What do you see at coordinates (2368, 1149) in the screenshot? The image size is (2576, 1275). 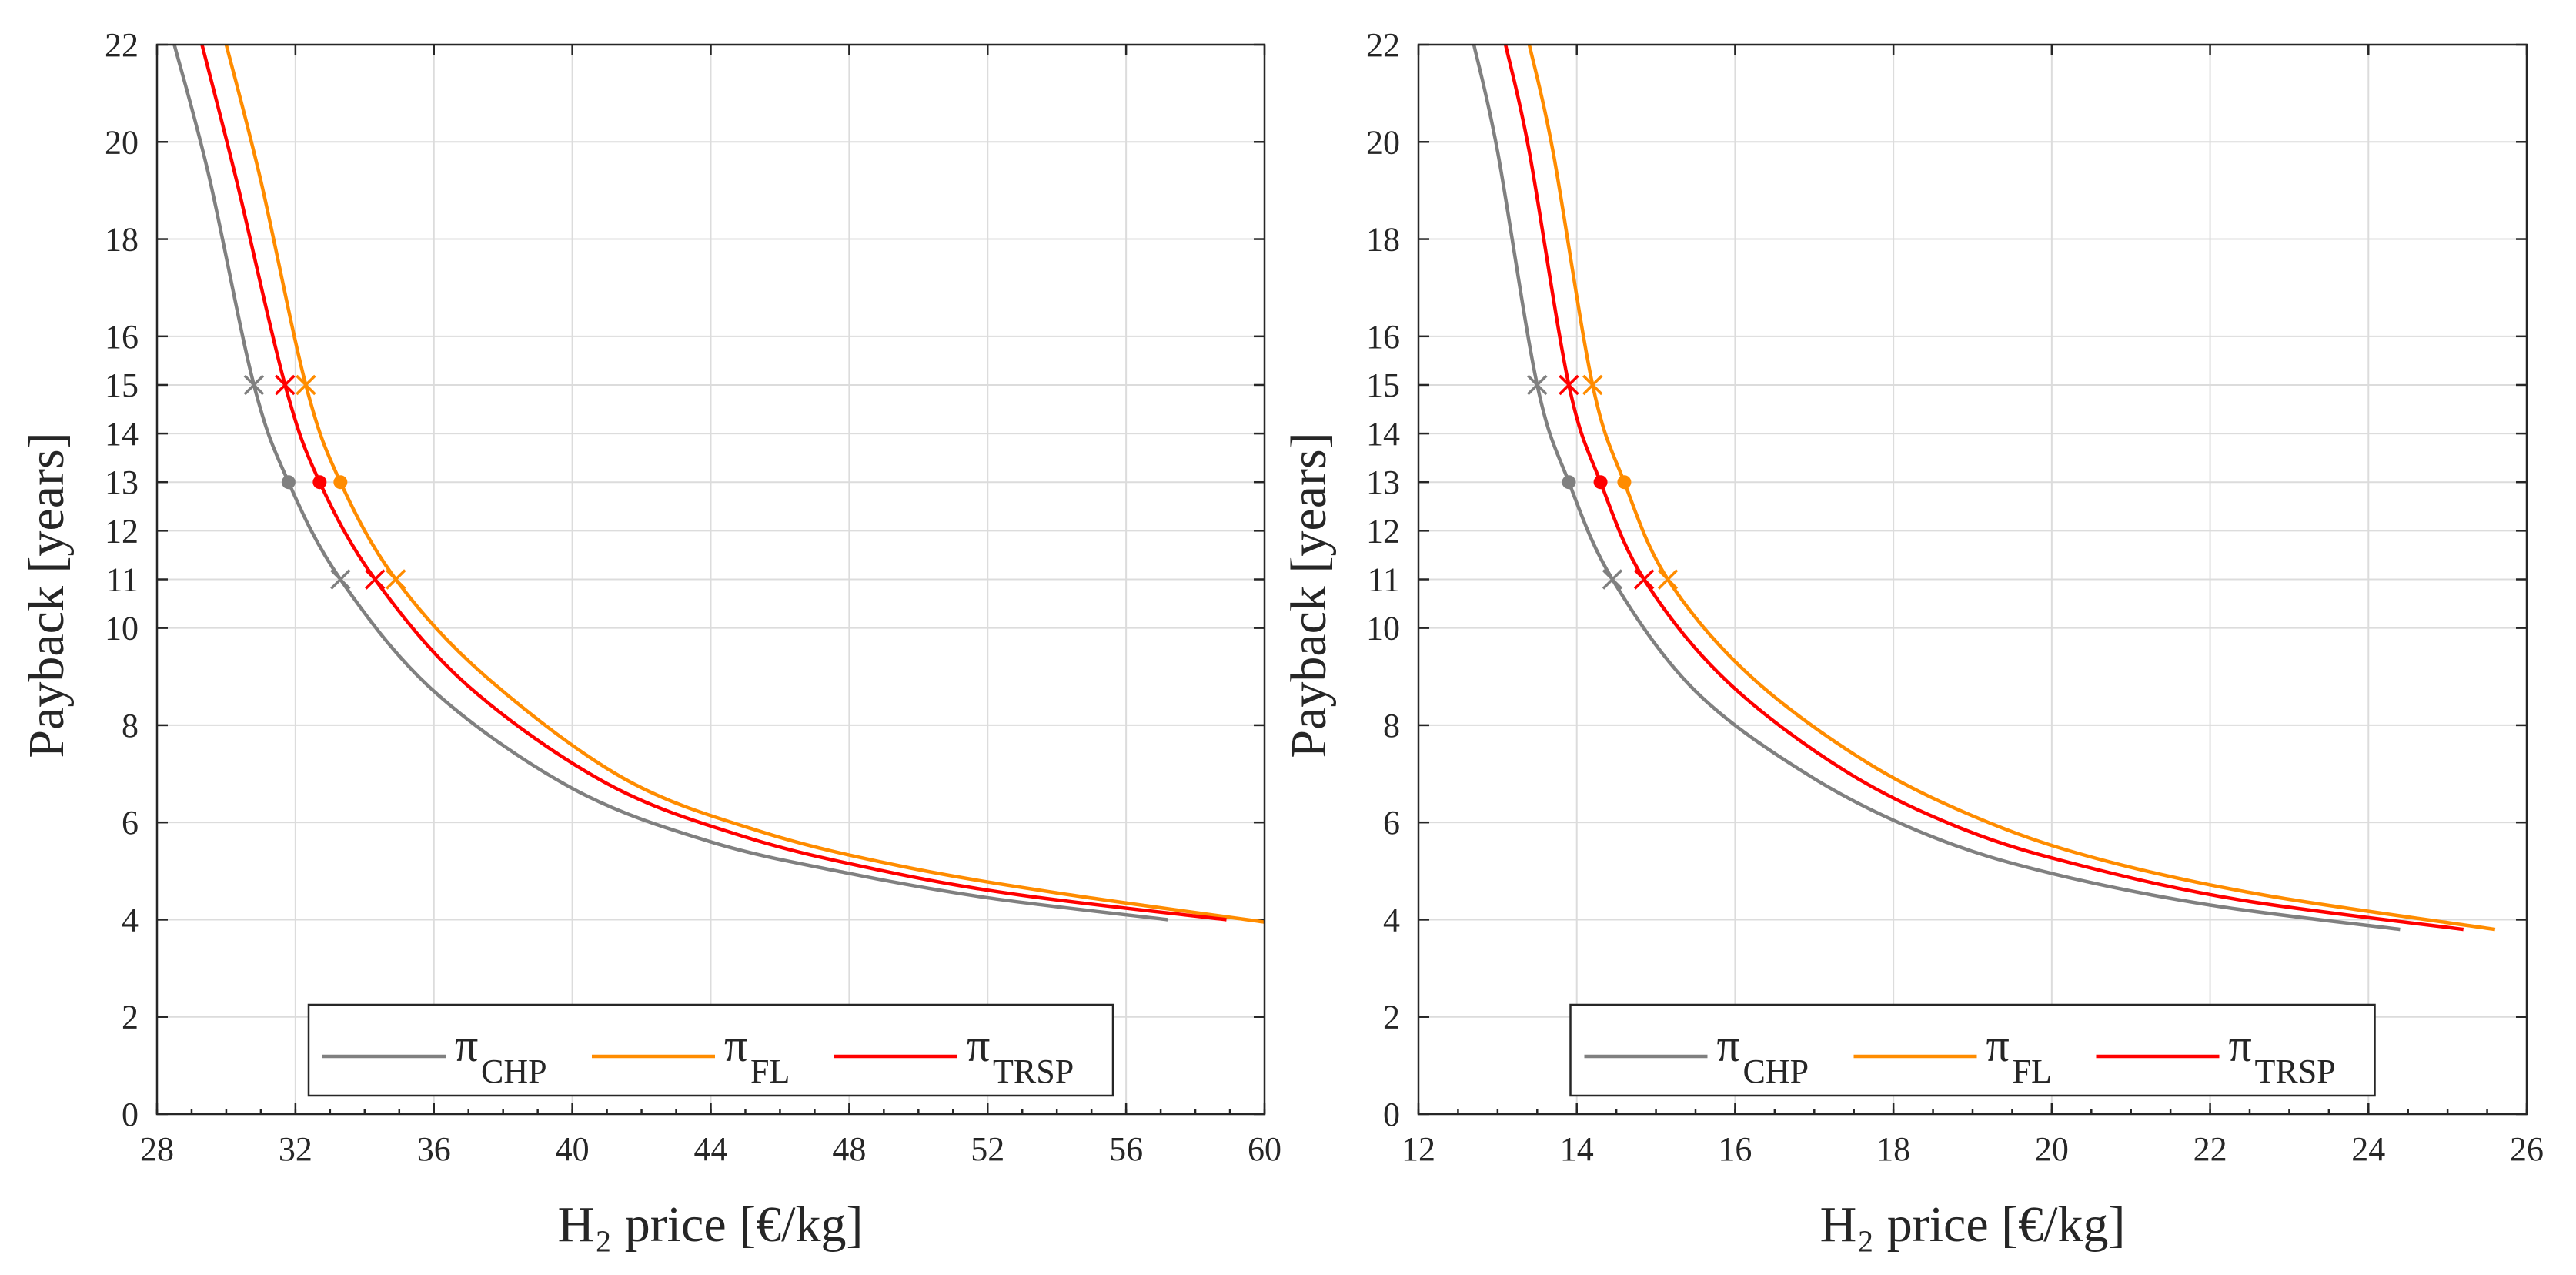 I see `x-tick-label: 24` at bounding box center [2368, 1149].